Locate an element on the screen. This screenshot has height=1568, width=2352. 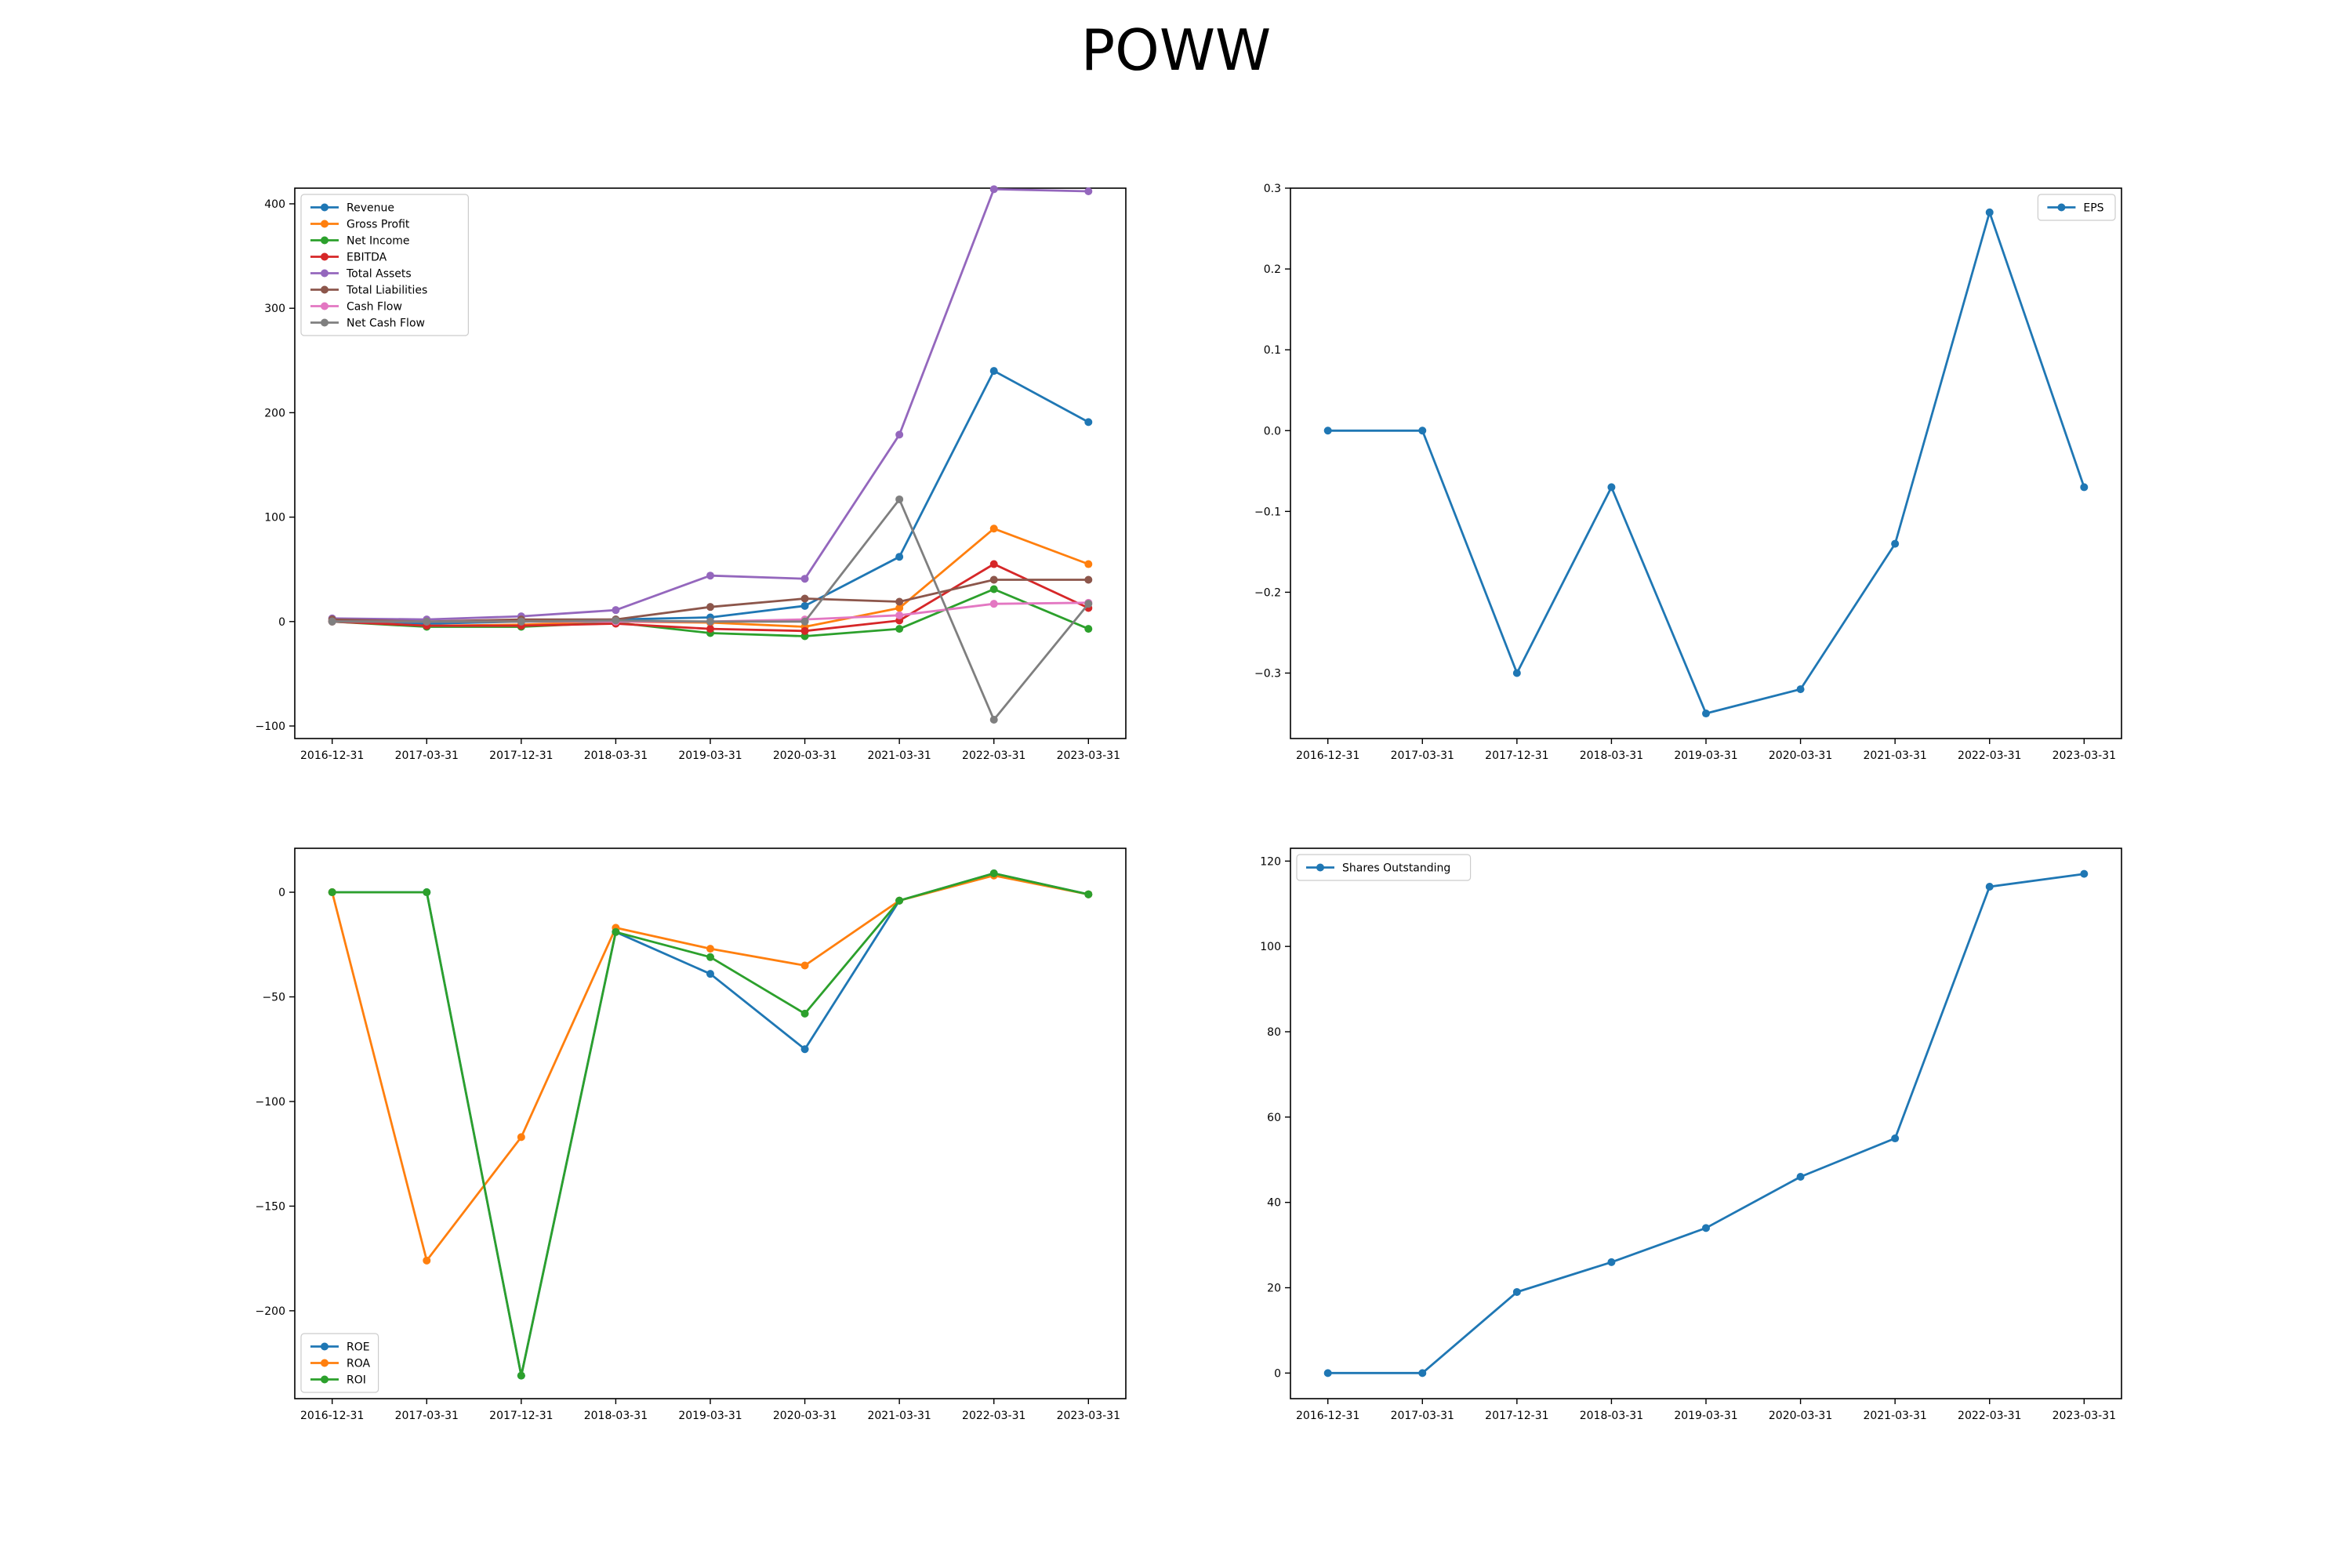
y-tick-label: 400 is located at coordinates (274, 204).